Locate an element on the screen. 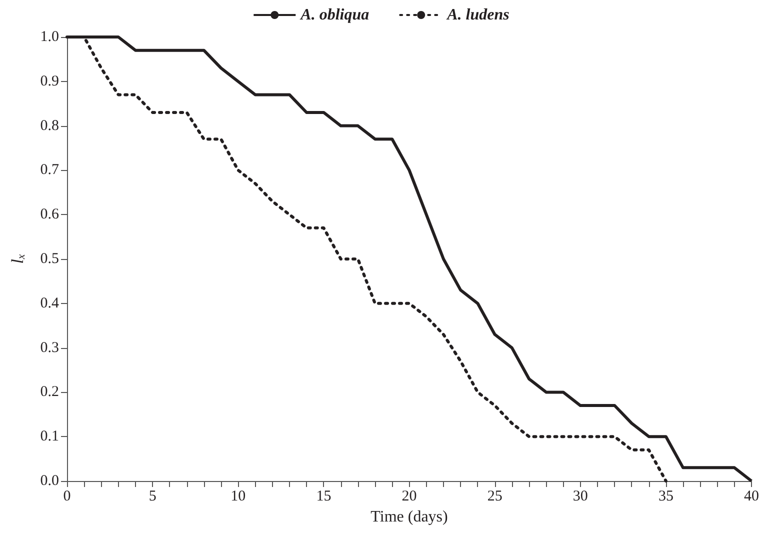  x-tick-label: 25 is located at coordinates (494, 496).